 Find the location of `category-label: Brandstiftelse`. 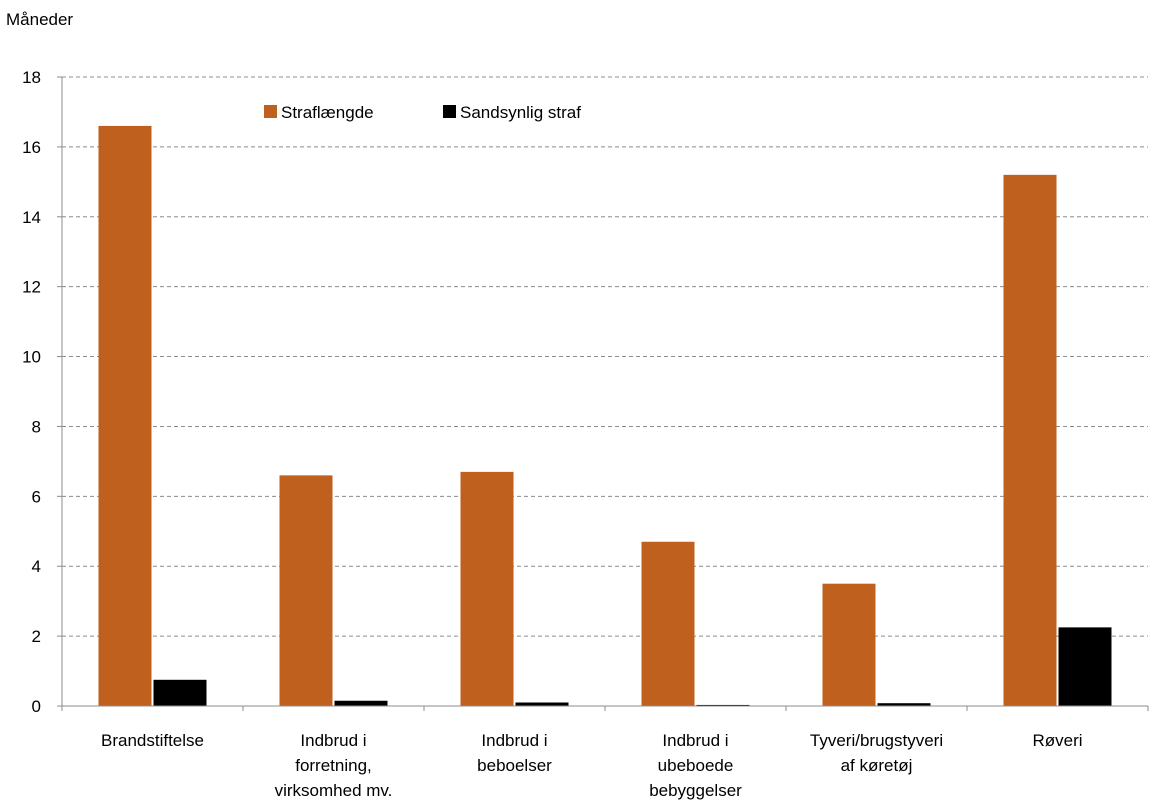

category-label: Brandstiftelse is located at coordinates (152, 740).